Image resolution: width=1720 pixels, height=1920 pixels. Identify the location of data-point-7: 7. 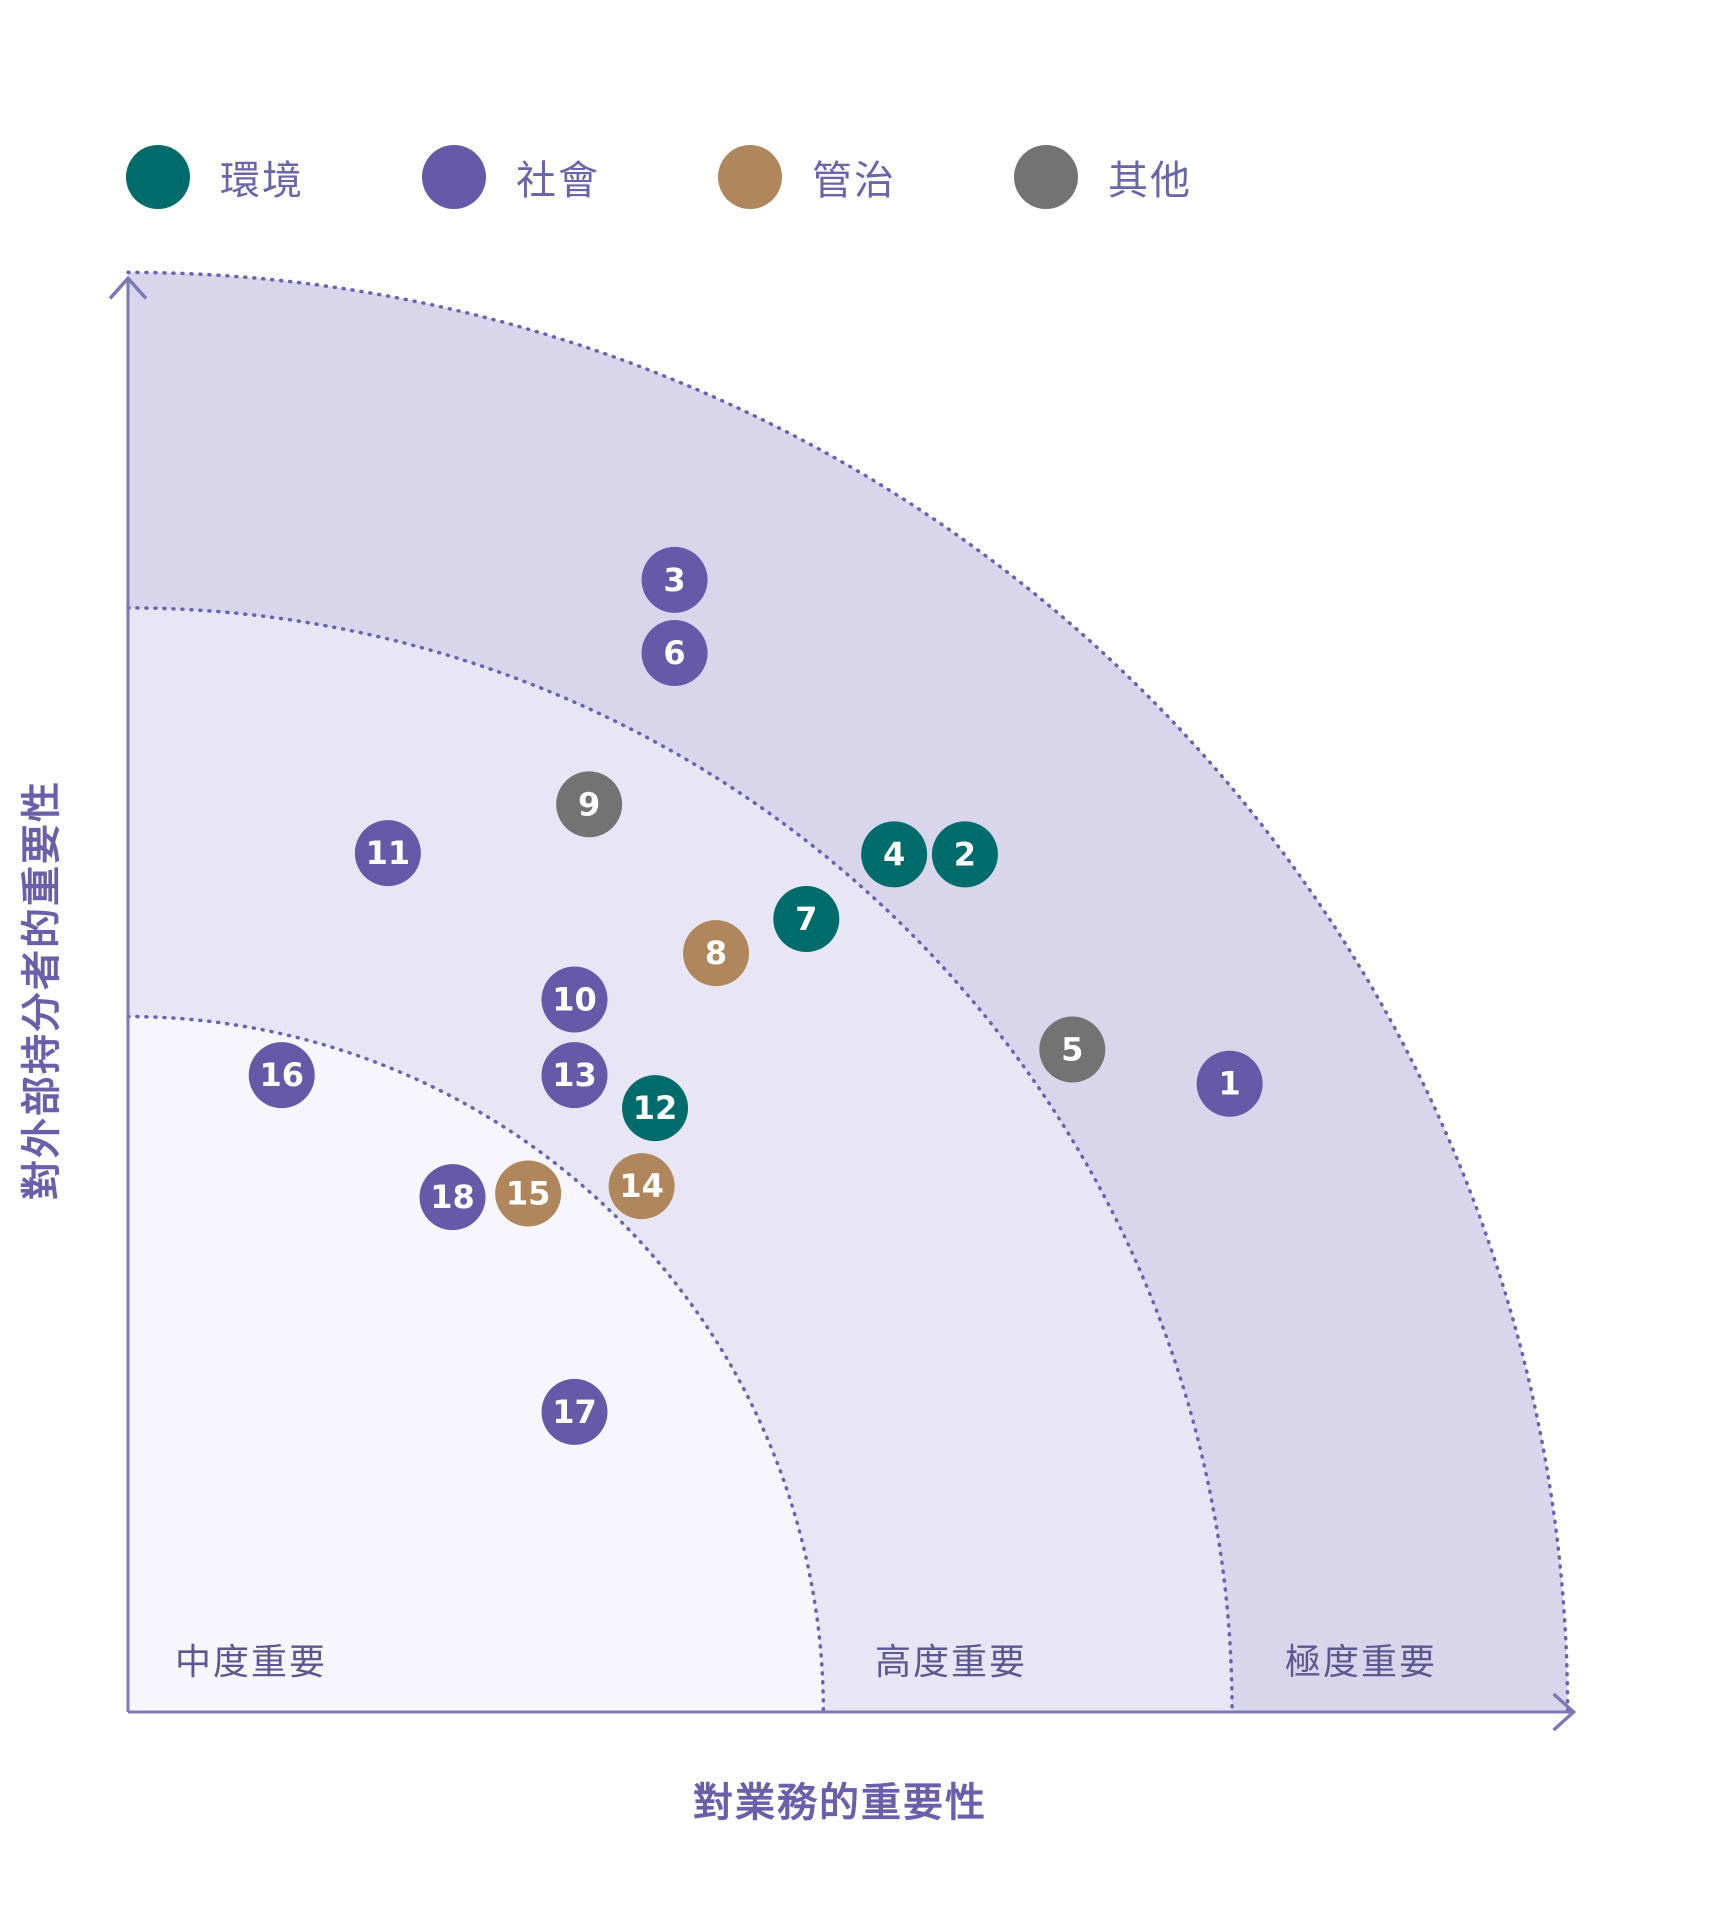
(806, 919).